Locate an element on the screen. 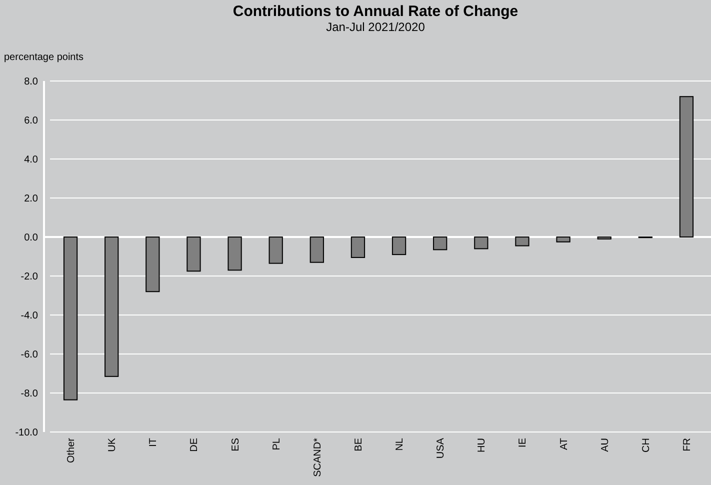 The width and height of the screenshot is (711, 485). y-axis-title: percentage points is located at coordinates (44, 57).